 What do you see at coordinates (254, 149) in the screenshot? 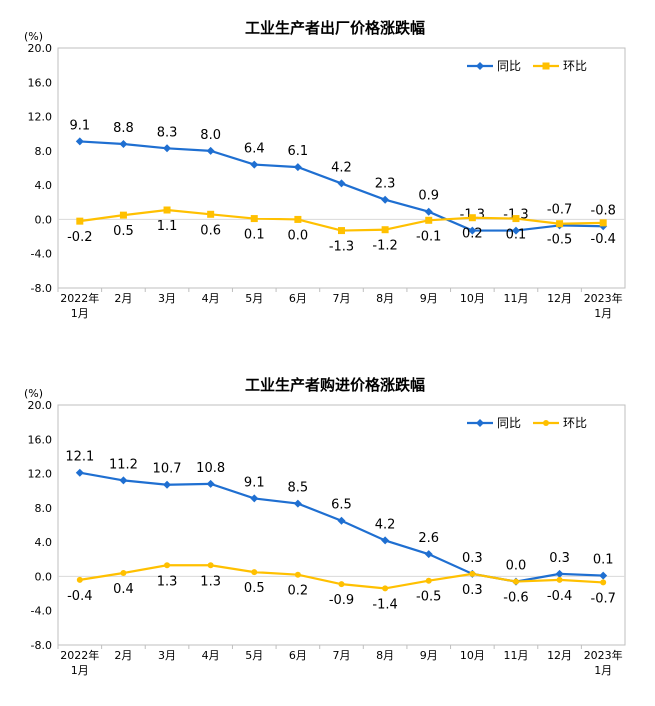
I see `data-label: 6.4` at bounding box center [254, 149].